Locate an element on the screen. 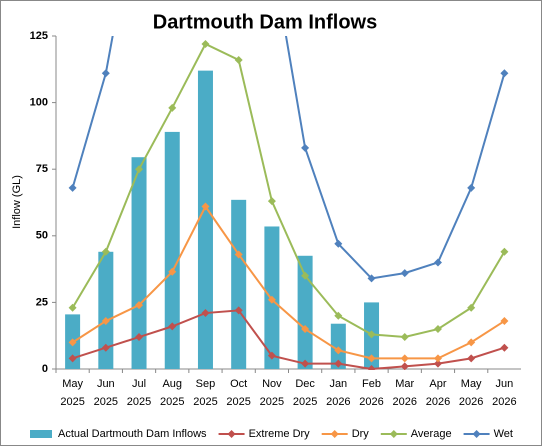 The height and width of the screenshot is (446, 542). x-tick-label: Aug 2025 is located at coordinates (172, 393).